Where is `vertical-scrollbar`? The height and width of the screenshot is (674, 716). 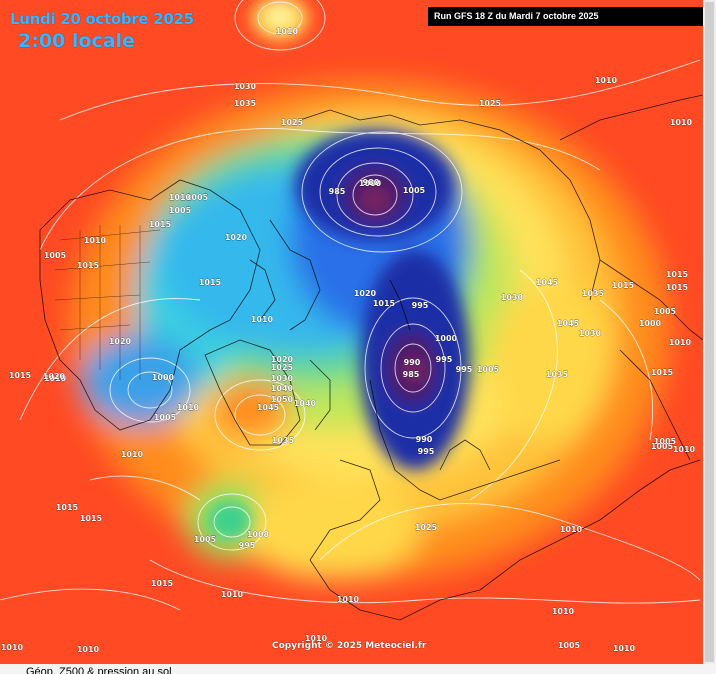 vertical-scrollbar is located at coordinates (709, 332).